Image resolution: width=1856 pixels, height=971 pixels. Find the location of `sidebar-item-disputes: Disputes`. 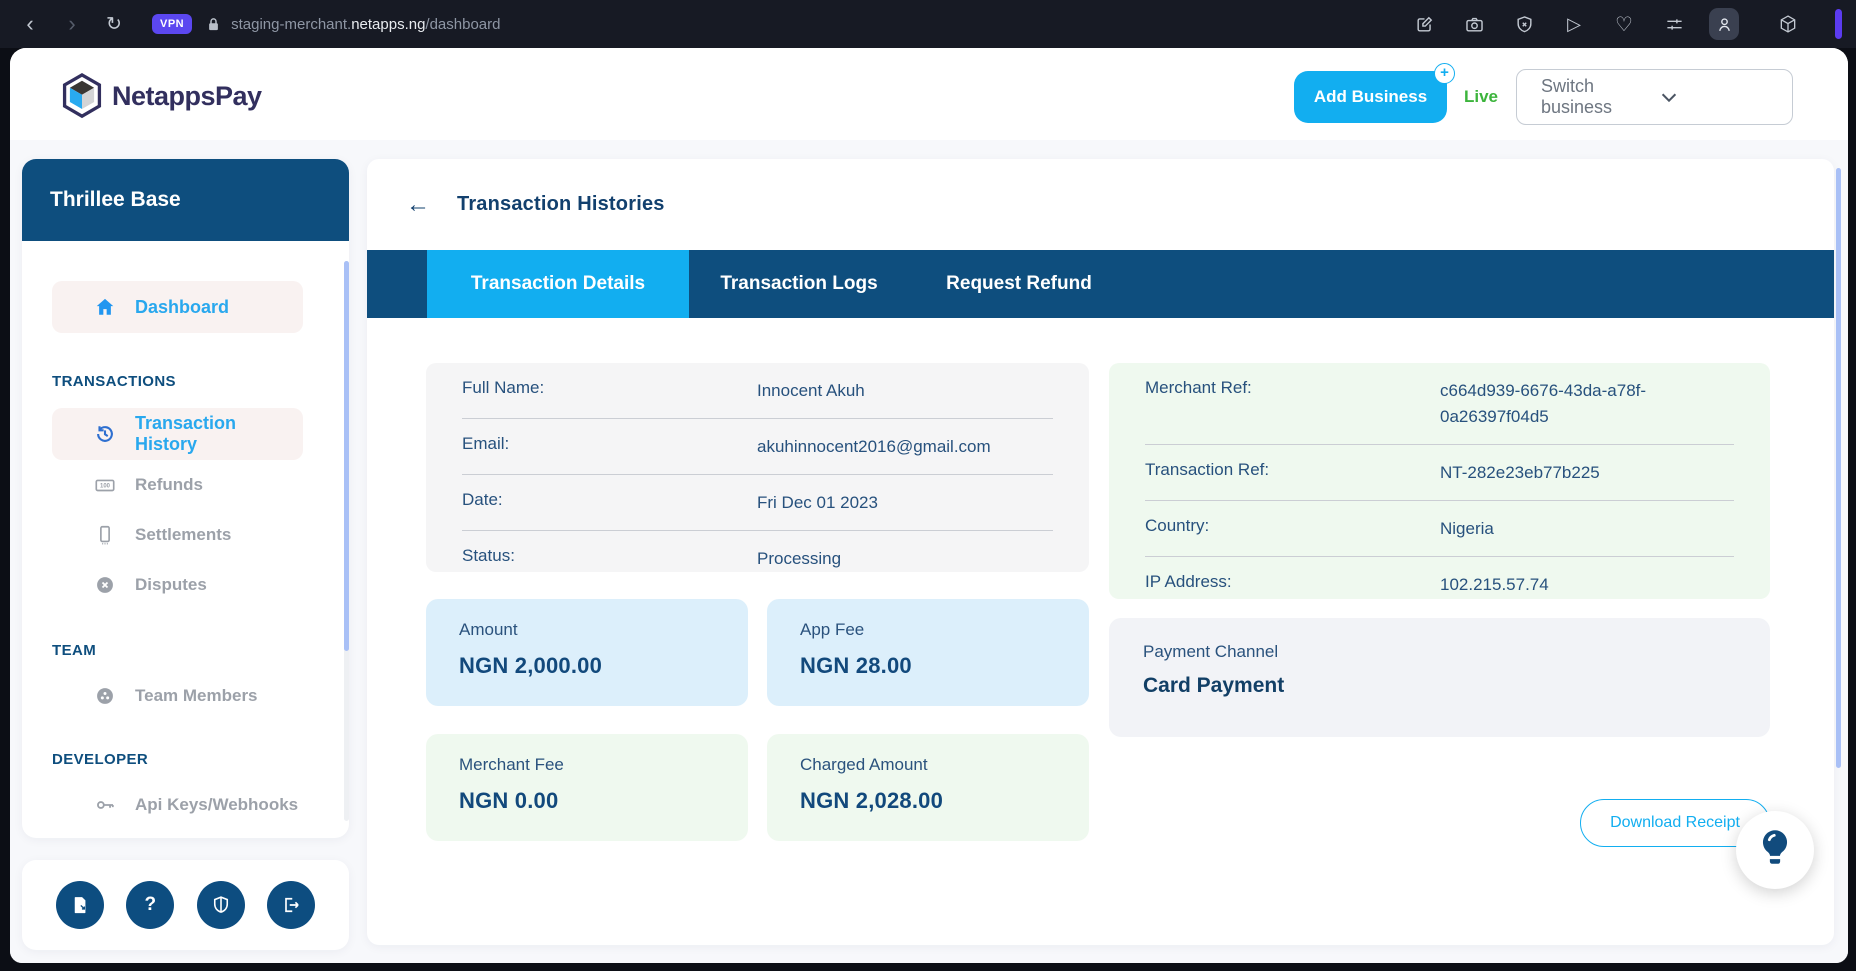

sidebar-item-disputes: Disputes is located at coordinates (177, 585).